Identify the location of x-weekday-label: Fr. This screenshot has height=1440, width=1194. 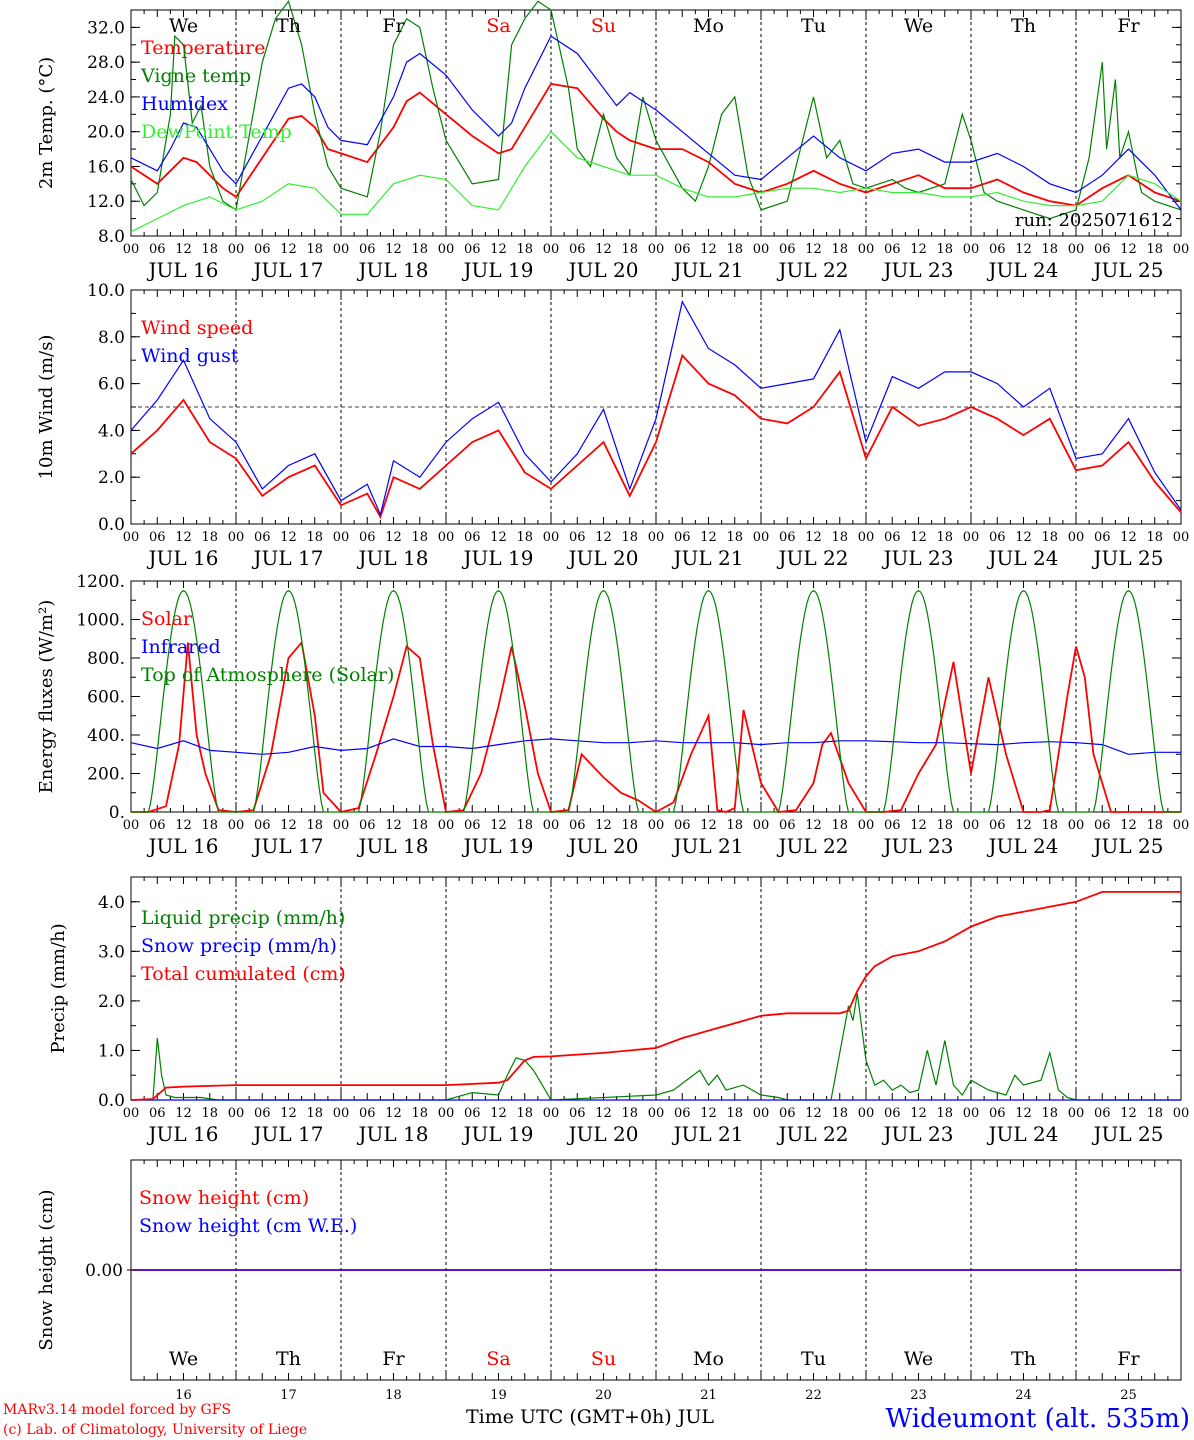
(1128, 1359).